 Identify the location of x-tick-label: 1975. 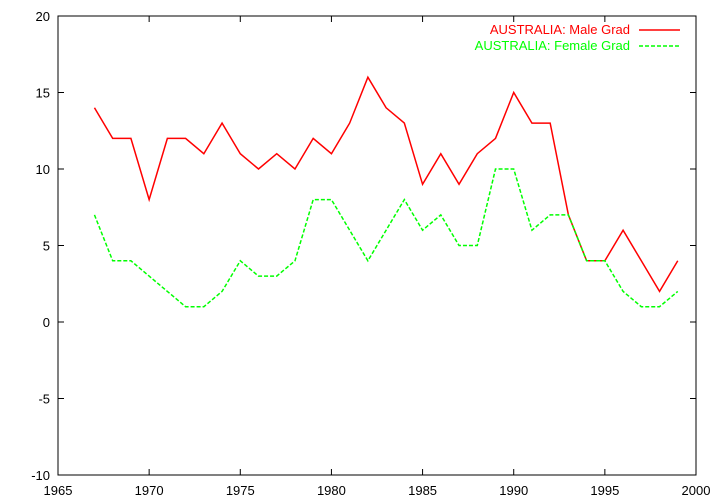
(240, 490).